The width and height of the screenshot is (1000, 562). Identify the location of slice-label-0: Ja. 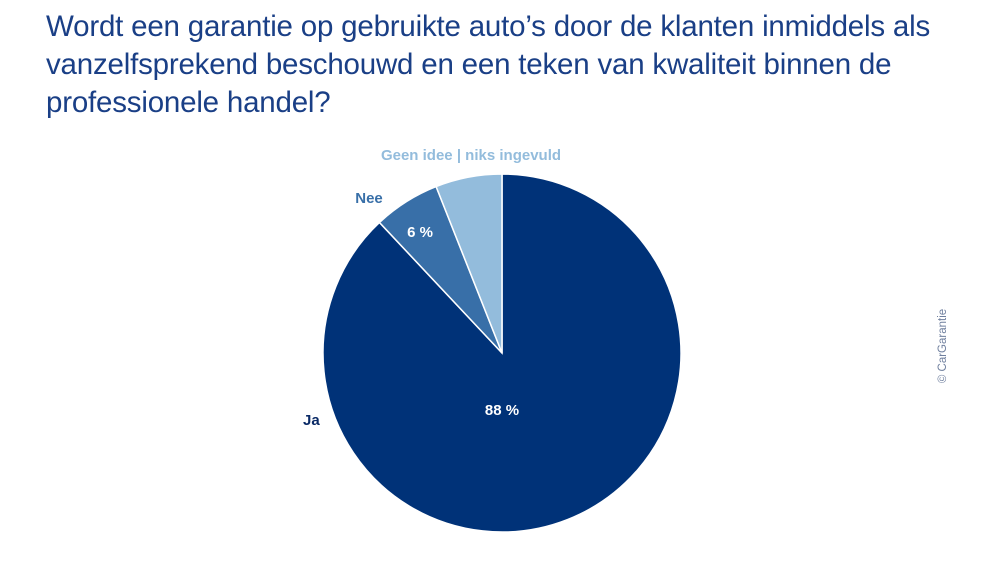
(311, 420).